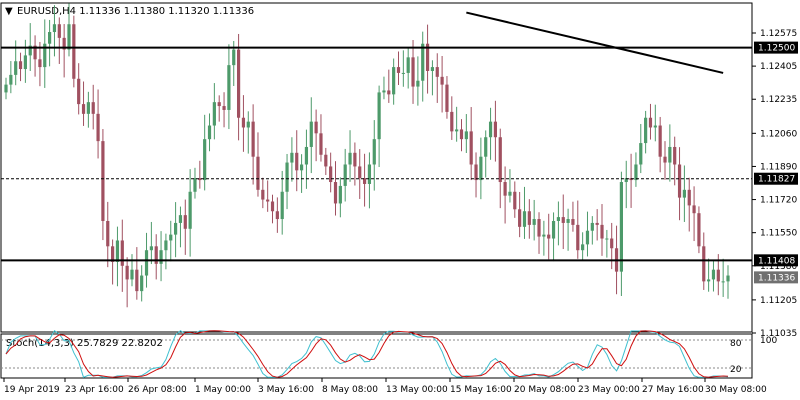  What do you see at coordinates (673, 390) in the screenshot?
I see `x-tick-label: 27 May 16:00` at bounding box center [673, 390].